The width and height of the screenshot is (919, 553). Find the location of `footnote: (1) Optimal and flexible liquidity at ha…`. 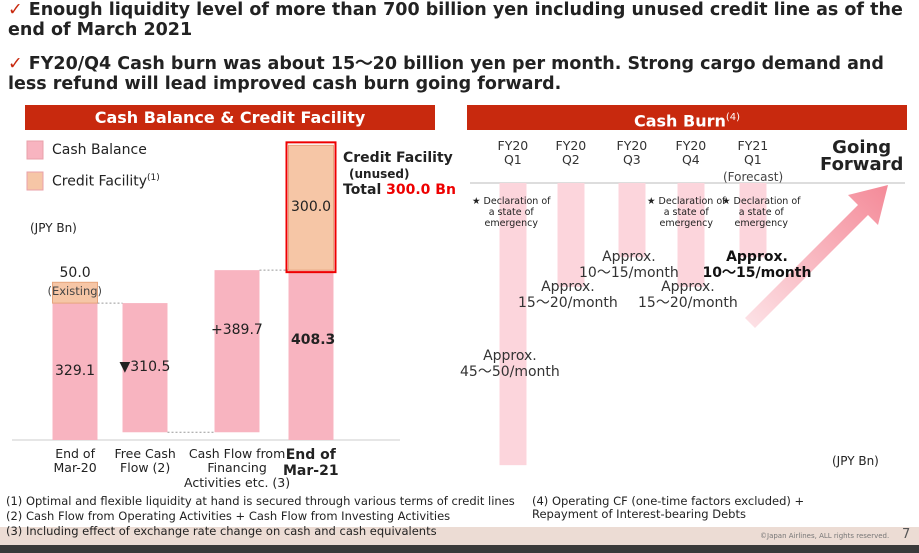

footnote: (1) Optimal and flexible liquidity at ha… is located at coordinates (260, 501).